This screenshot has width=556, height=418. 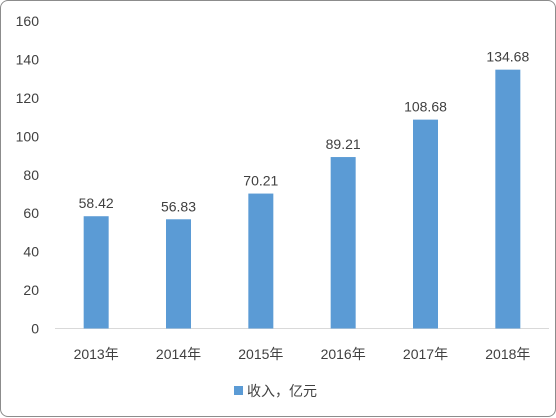 I want to click on legend: 收入，亿元, so click(x=275, y=392).